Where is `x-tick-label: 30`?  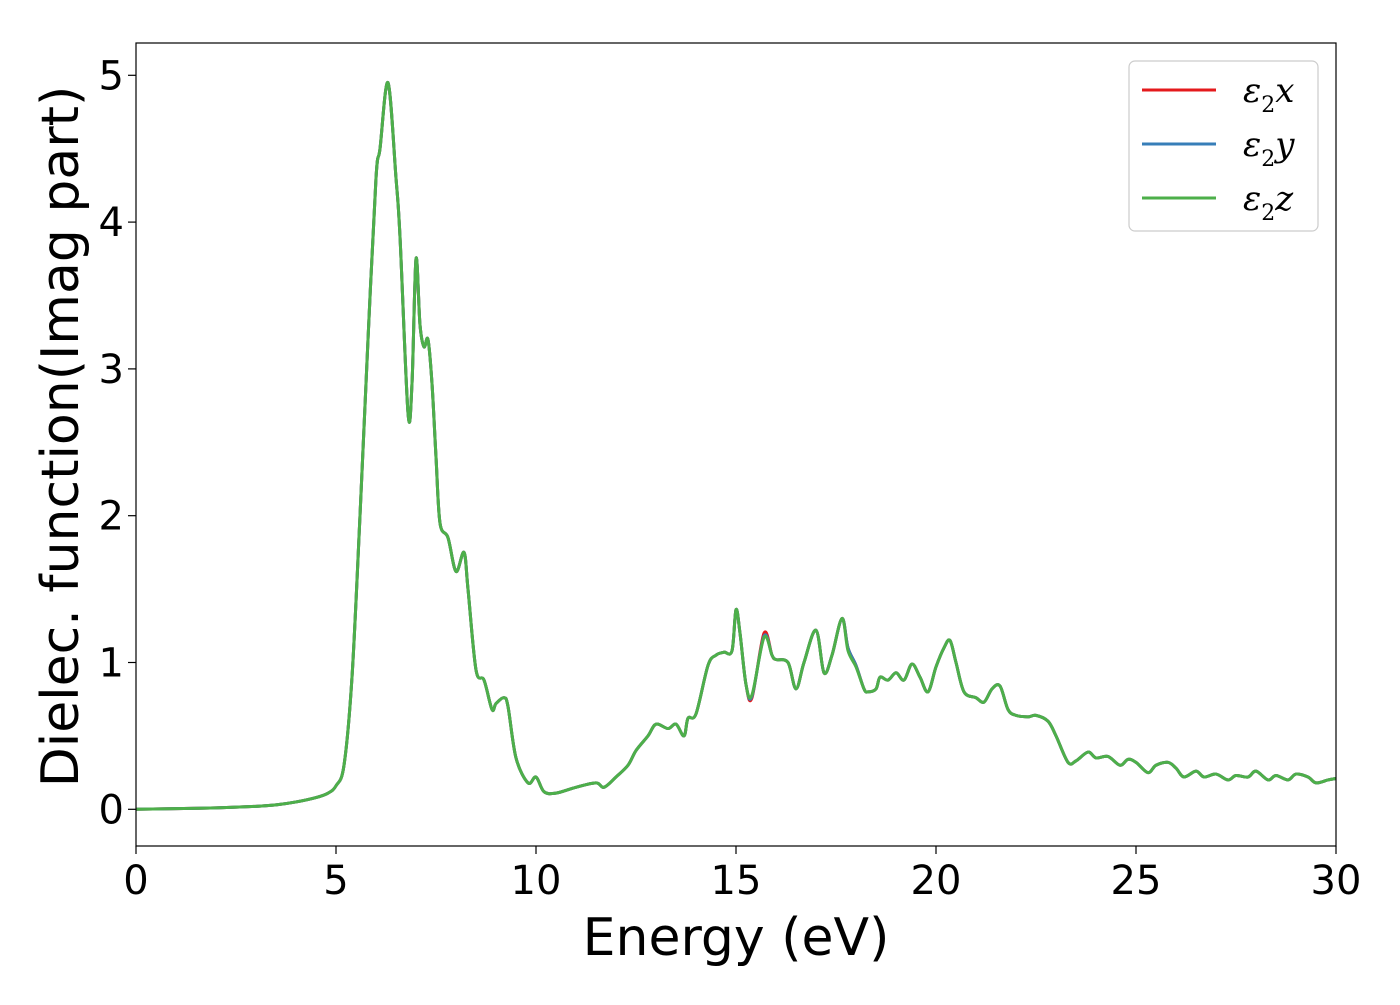
x-tick-label: 30 is located at coordinates (1336, 881).